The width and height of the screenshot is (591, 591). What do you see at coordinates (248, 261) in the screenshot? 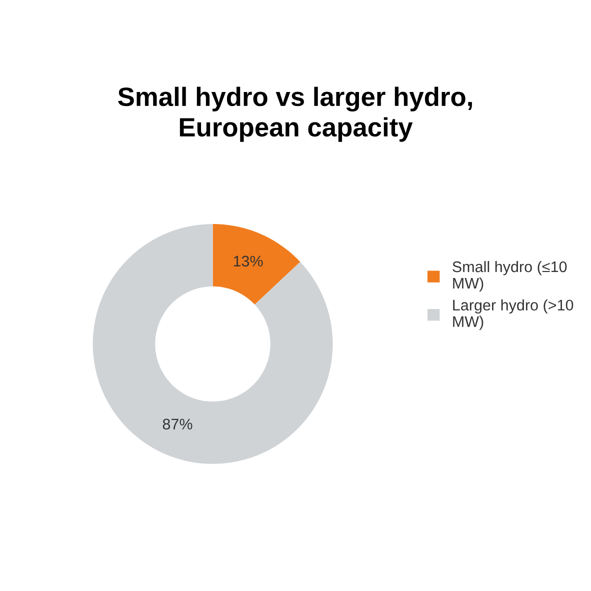
I see `data-label: 13%` at bounding box center [248, 261].